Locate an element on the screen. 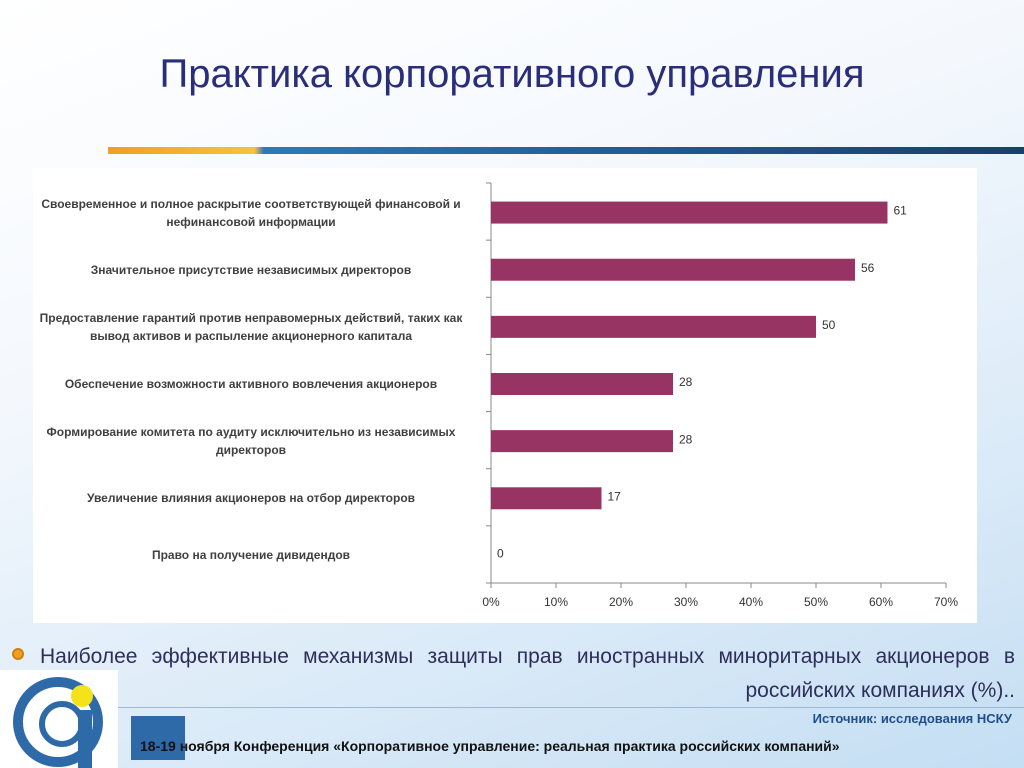 This screenshot has width=1024, height=768. x-tick-label: 30% is located at coordinates (686, 602).